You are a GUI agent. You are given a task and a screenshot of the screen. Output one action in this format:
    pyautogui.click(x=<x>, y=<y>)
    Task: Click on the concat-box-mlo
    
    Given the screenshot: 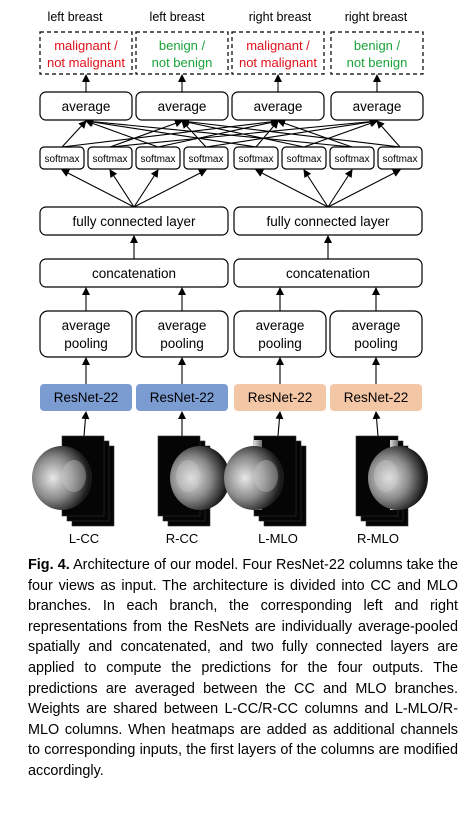 What is the action you would take?
    pyautogui.click(x=328, y=273)
    